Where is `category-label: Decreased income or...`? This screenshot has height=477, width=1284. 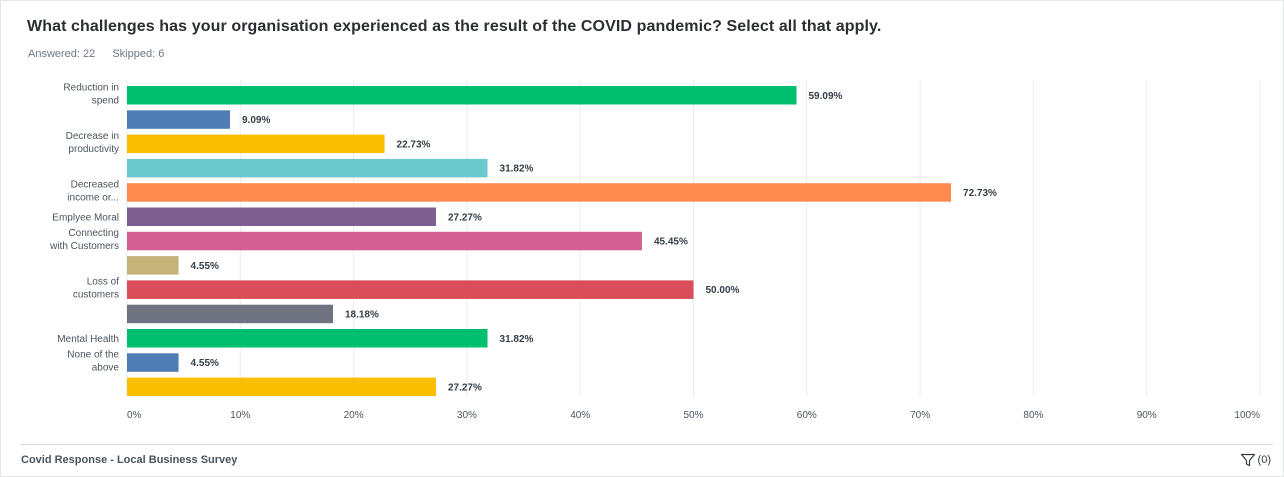
category-label: Decreased income or... is located at coordinates (93, 191).